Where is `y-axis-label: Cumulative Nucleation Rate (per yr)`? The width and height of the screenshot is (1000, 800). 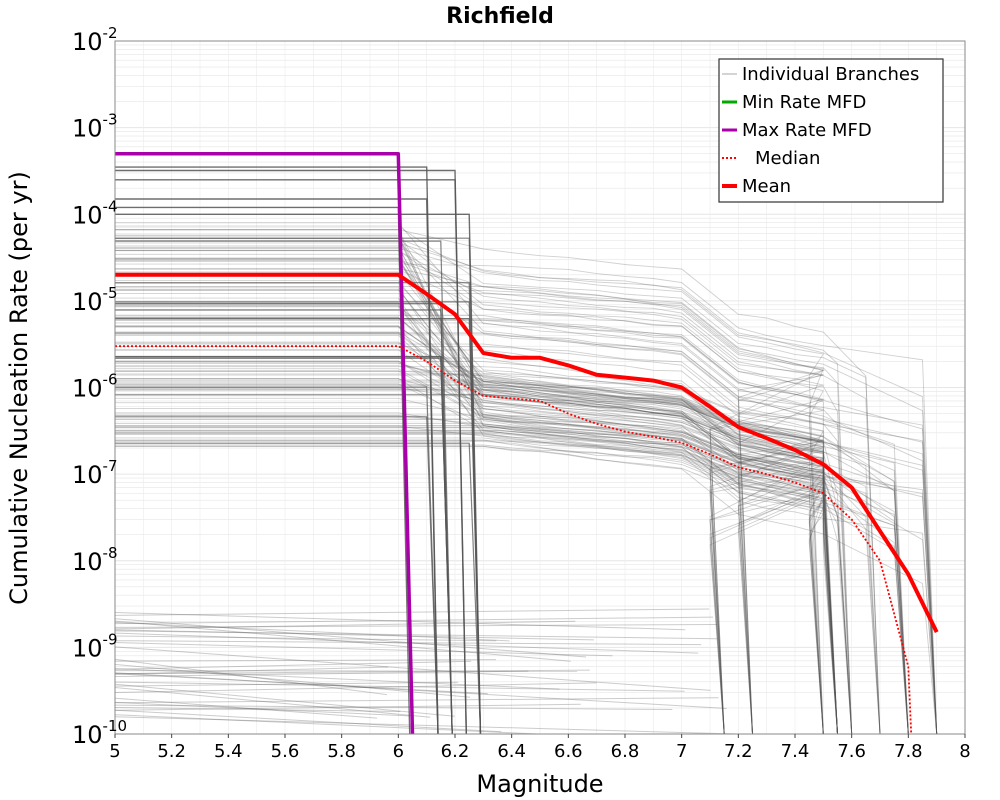
y-axis-label: Cumulative Nucleation Rate (per yr) is located at coordinates (19, 388).